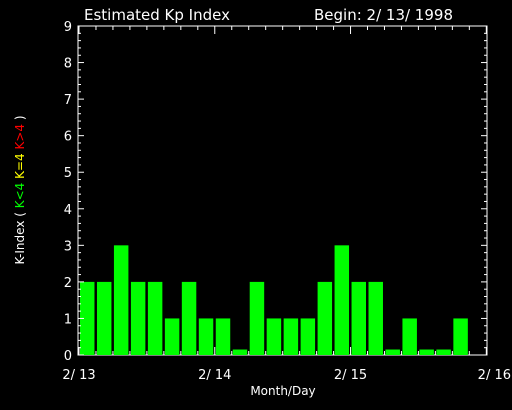  Describe the element at coordinates (68, 246) in the screenshot. I see `y-tick-label-3: 3` at that location.